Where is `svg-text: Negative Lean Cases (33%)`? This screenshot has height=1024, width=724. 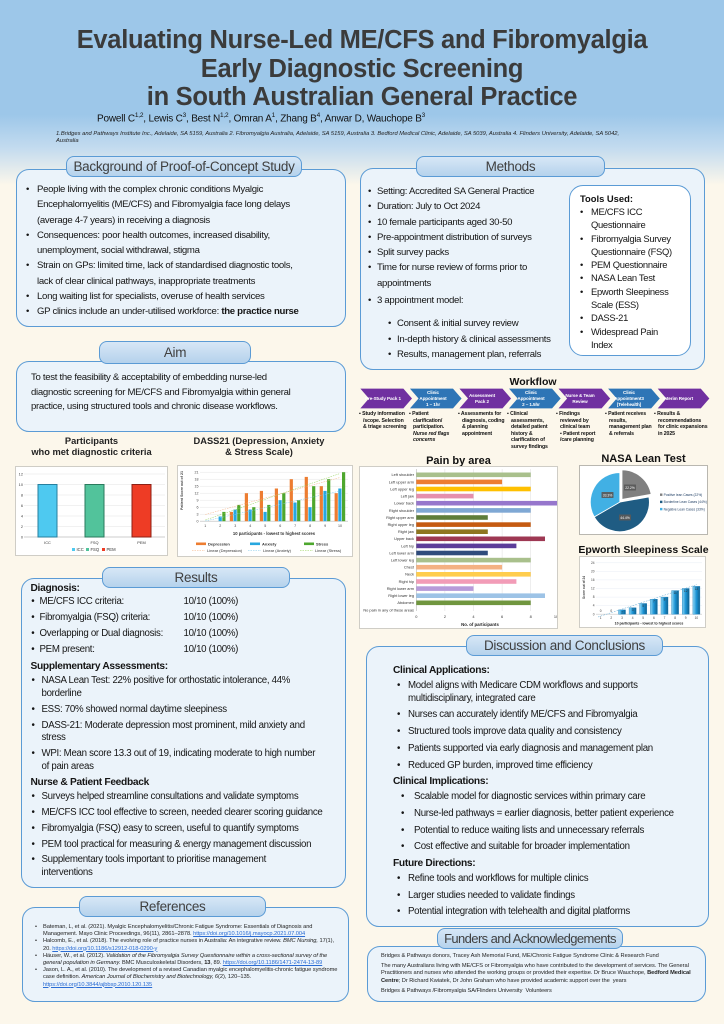 svg-text: Negative Lean Cases (33%) is located at coordinates (684, 509).